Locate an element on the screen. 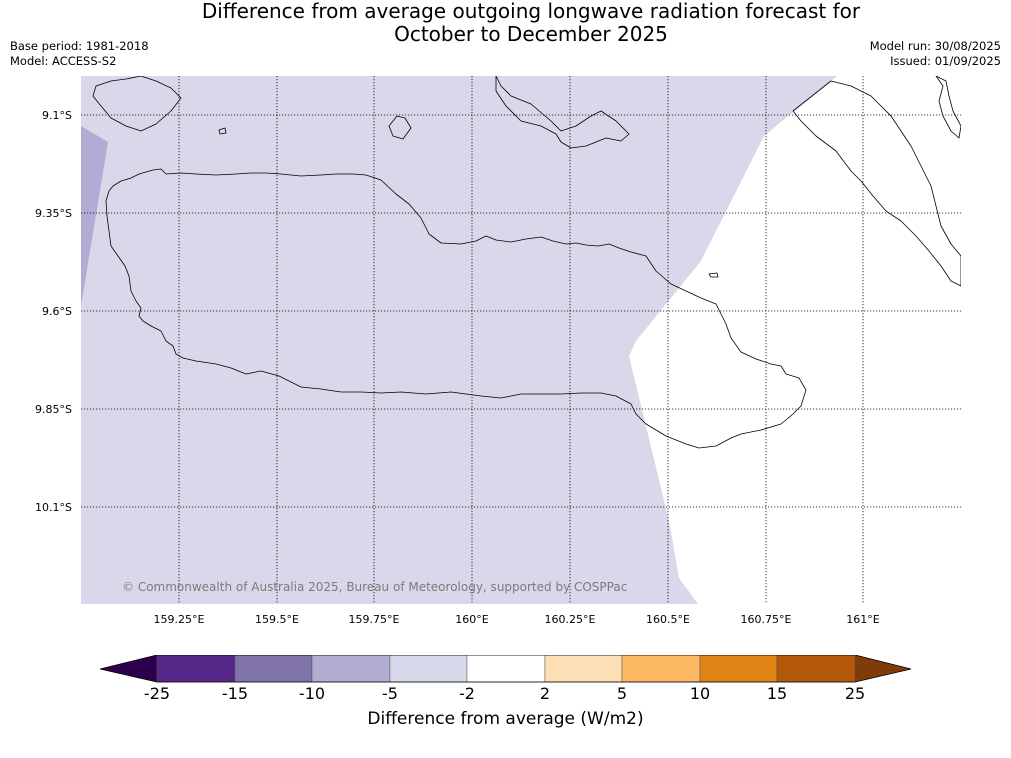 This screenshot has width=1011, height=758. meta-right: Model run: 30/08/2025 Issued: 01/09/2025 is located at coordinates (935, 54).